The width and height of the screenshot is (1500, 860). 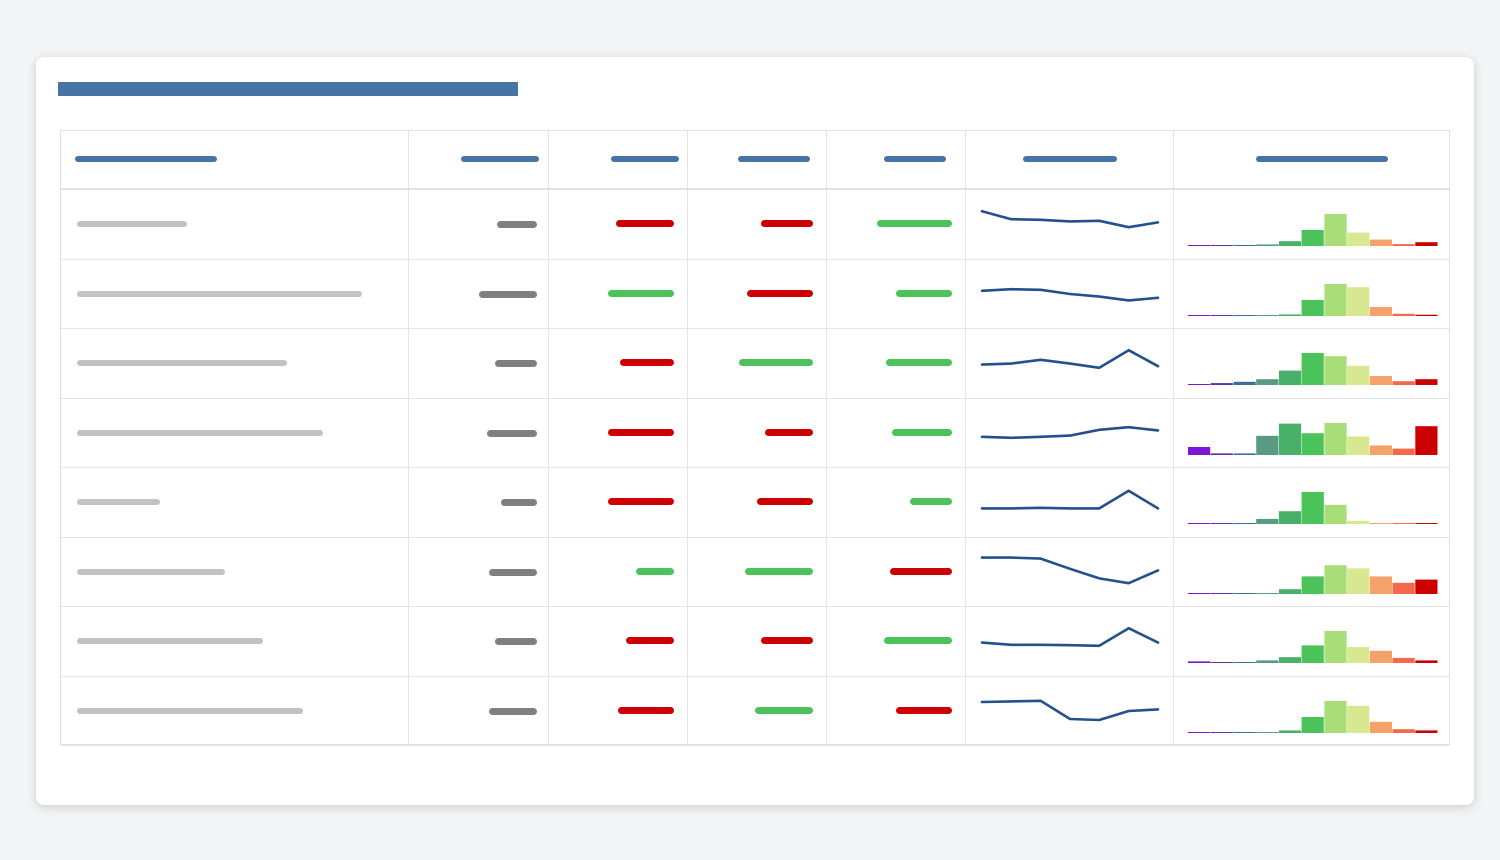 I want to click on cell-count, so click(x=479, y=364).